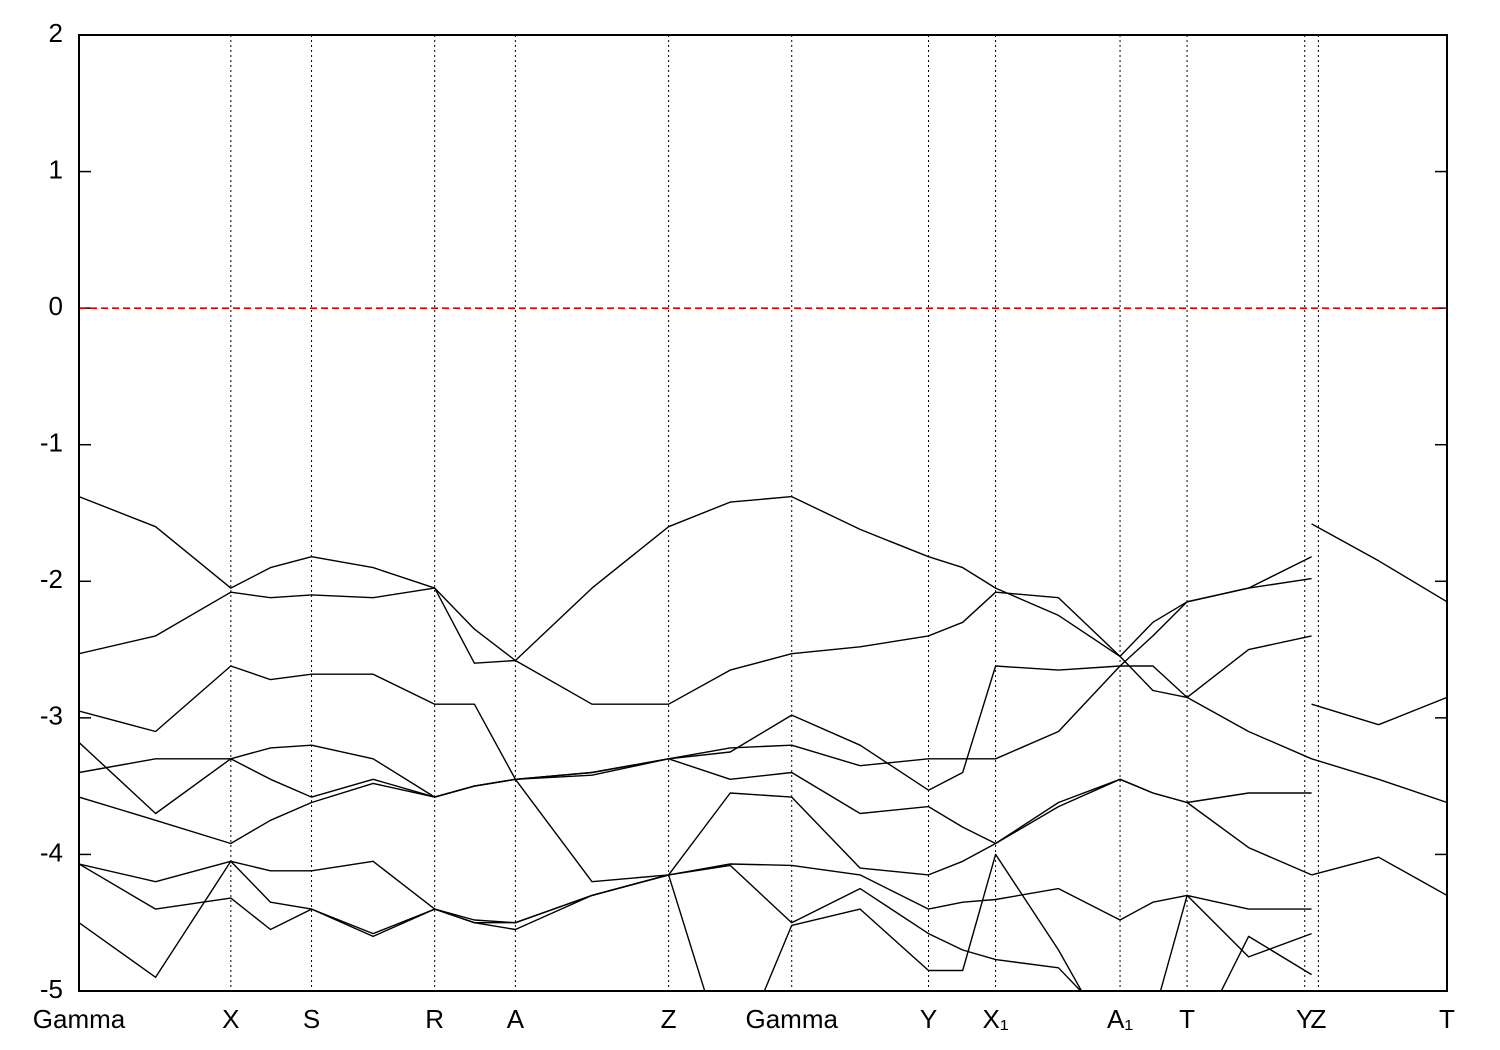 The width and height of the screenshot is (1500, 1050). Describe the element at coordinates (311, 1019) in the screenshot. I see `x-tick-label: S` at that location.